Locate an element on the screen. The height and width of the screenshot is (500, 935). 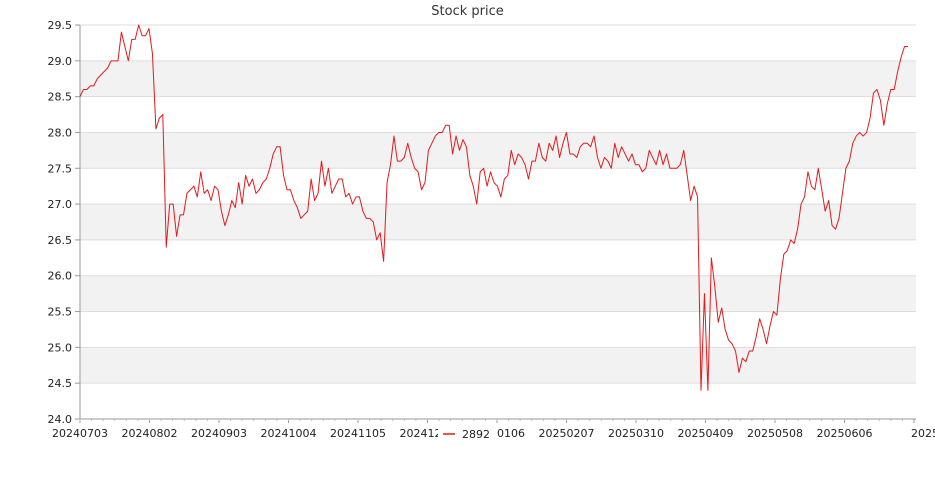
x-tick-label: 20250703 is located at coordinates (923, 433).